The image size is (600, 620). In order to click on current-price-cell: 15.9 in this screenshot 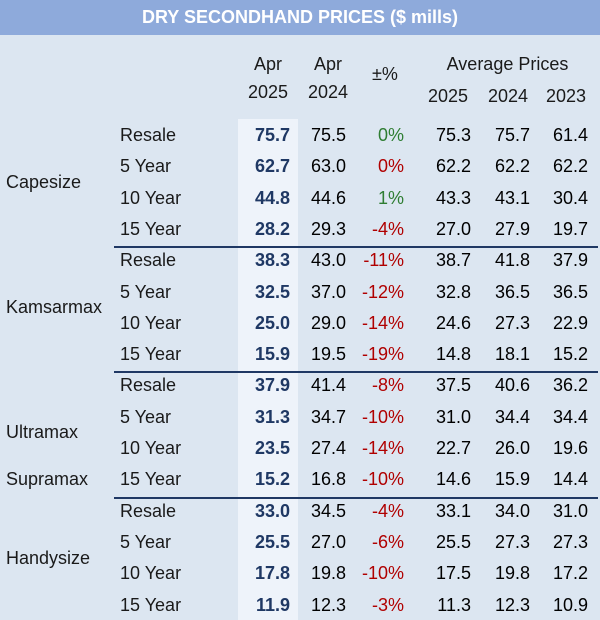, I will do `click(272, 354)`.